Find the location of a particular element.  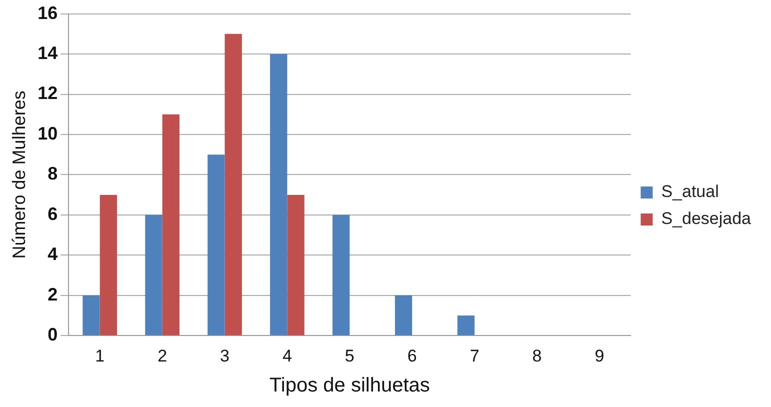

x-tick-label: 6 is located at coordinates (412, 356).